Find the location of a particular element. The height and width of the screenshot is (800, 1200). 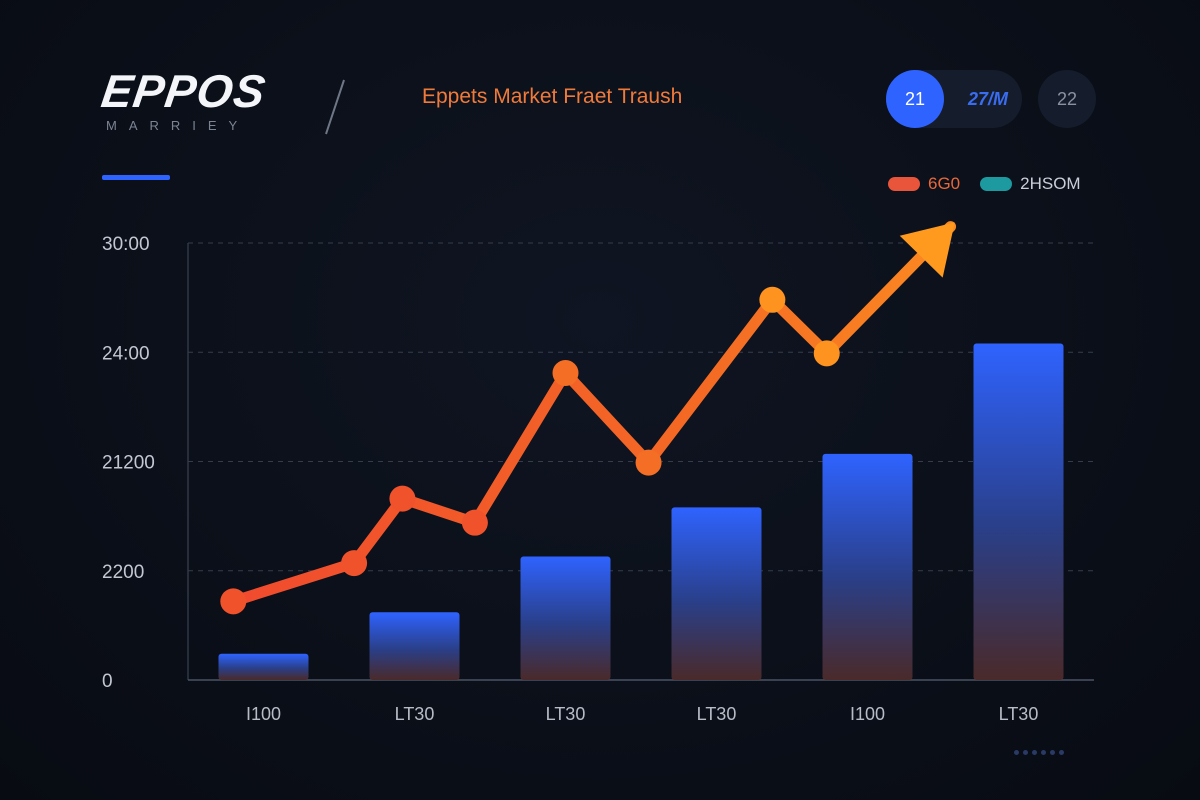

legend-swatch-line is located at coordinates (904, 184).